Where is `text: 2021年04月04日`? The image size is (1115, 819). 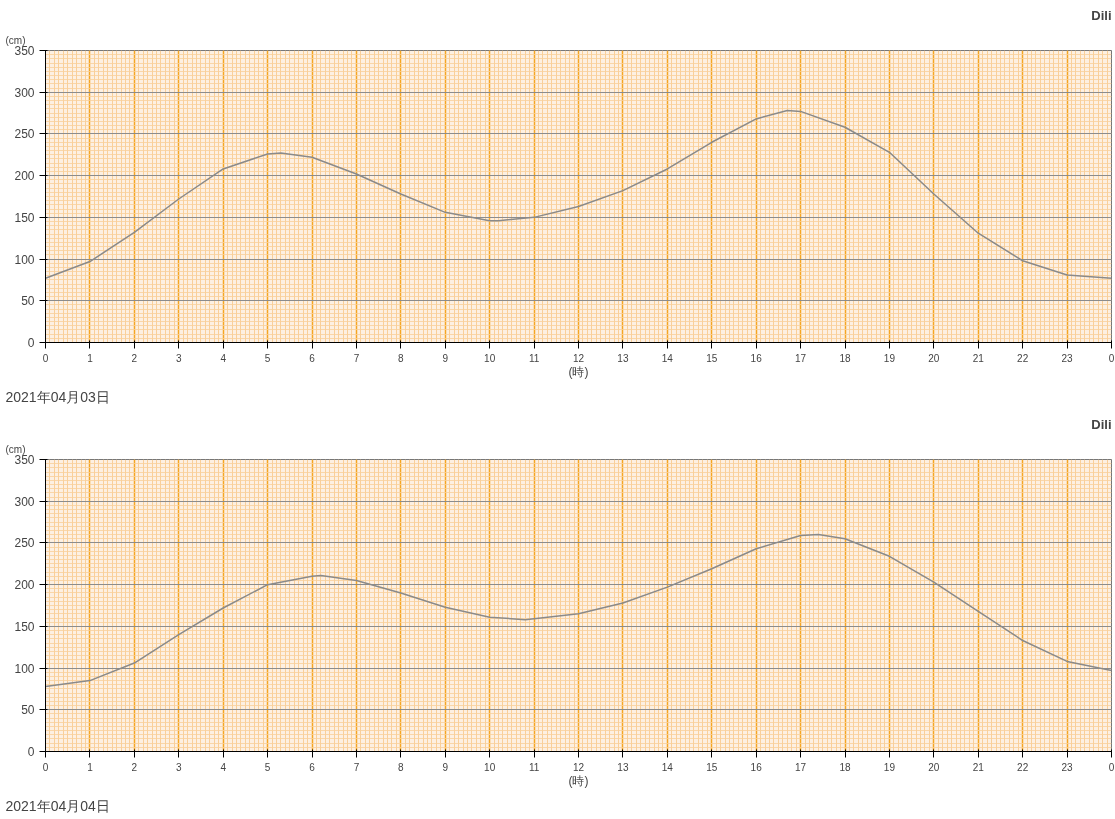
text: 2021年04月04日 is located at coordinates (57, 805).